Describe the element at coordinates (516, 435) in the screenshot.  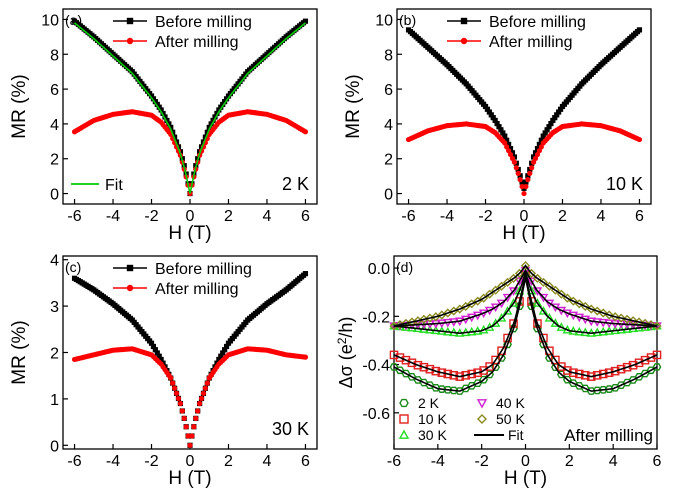
I see `legend-label: Fit` at that location.